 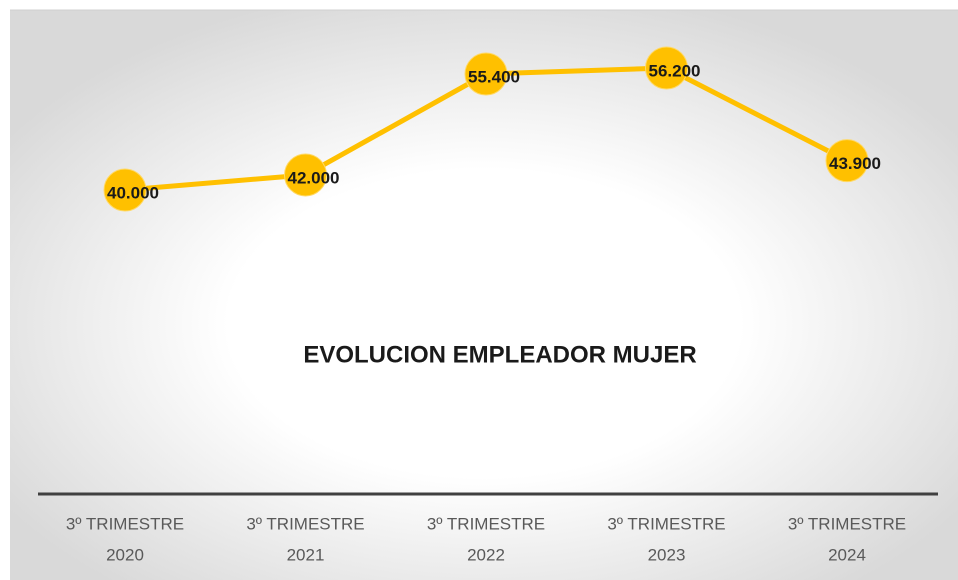 I want to click on x-tick-label: 2022, so click(x=486, y=554).